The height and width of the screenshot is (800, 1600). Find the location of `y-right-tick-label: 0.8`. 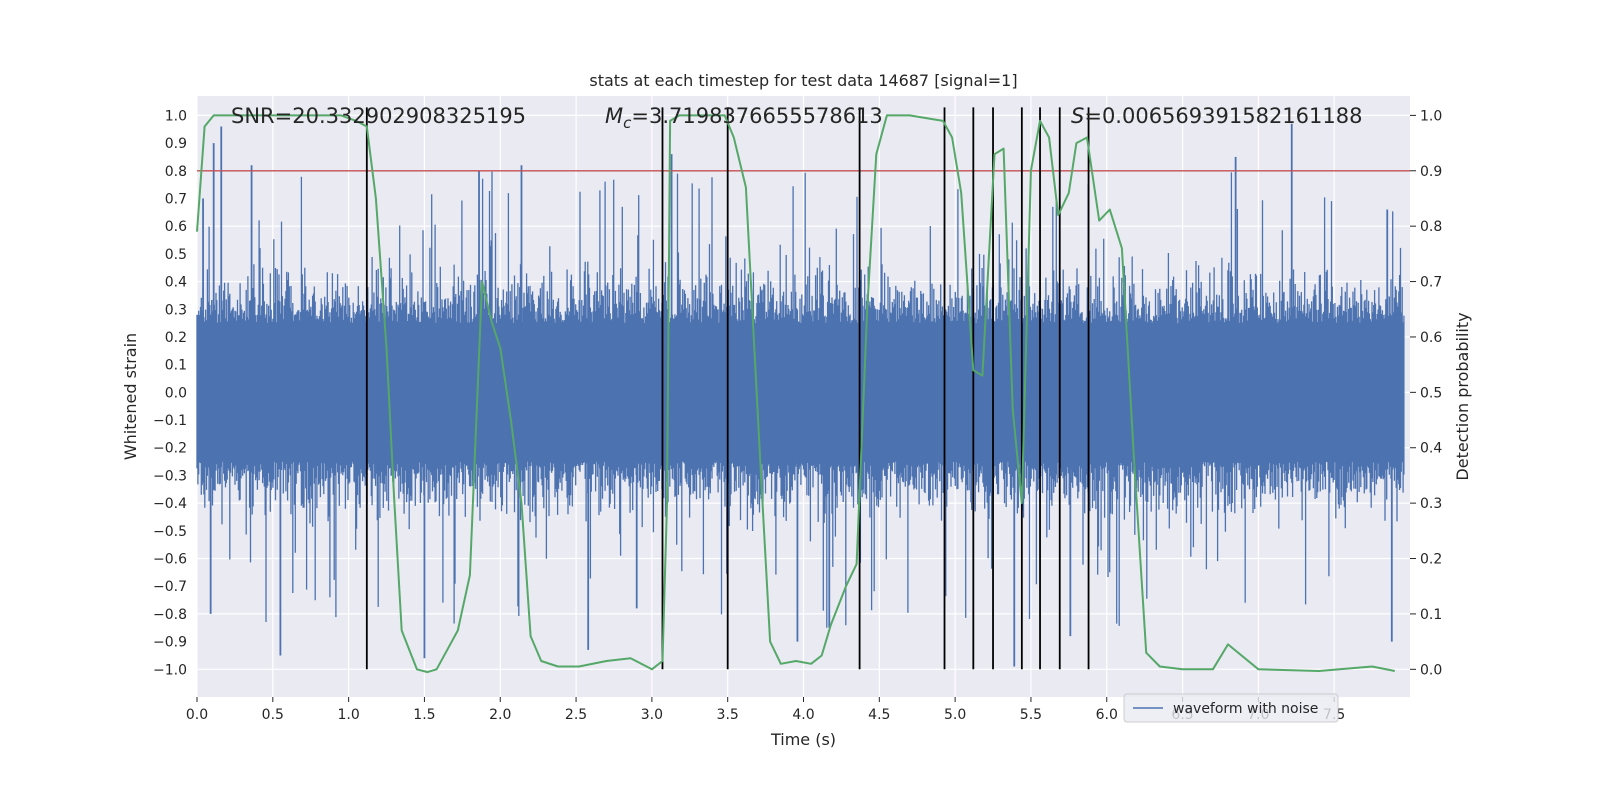

y-right-tick-label: 0.8 is located at coordinates (1431, 227).